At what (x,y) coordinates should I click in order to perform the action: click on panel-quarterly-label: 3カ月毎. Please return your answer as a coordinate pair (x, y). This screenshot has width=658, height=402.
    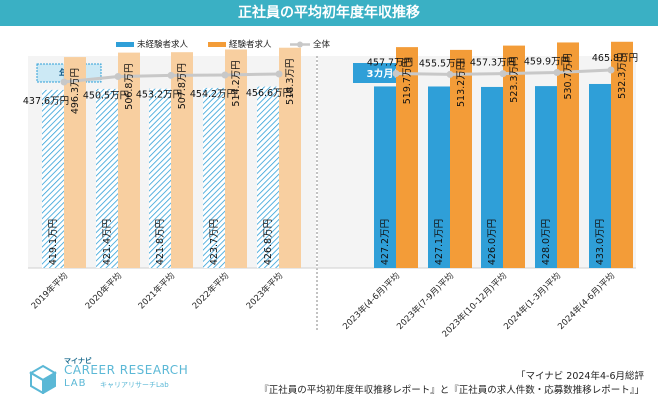
    Looking at the image, I should click on (385, 73).